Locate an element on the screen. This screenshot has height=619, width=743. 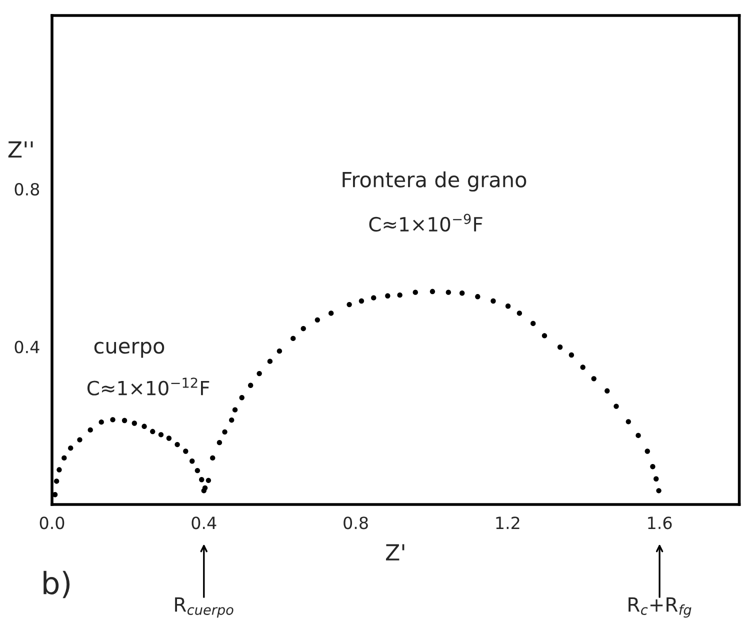
text: b) is located at coordinates (57, 584).